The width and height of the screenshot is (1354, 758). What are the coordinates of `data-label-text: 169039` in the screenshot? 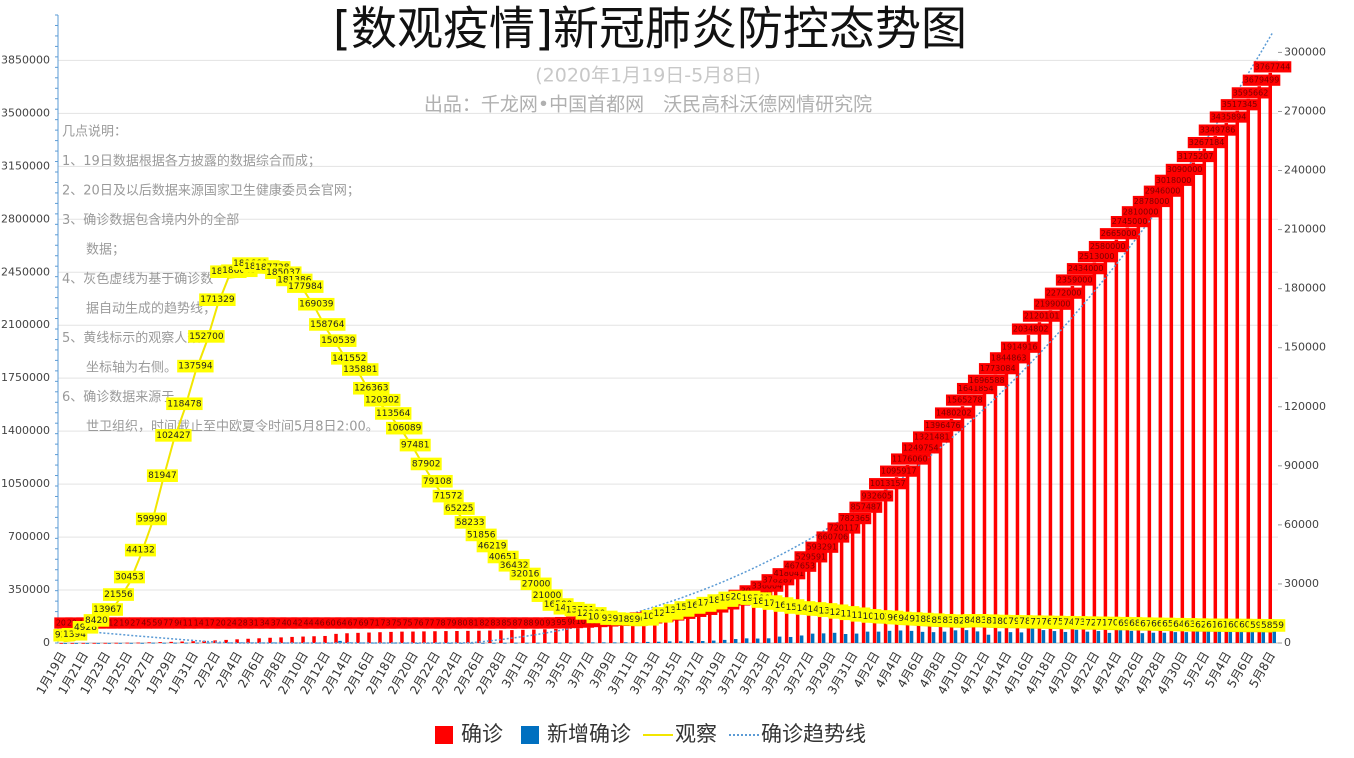 It's located at (316, 305).